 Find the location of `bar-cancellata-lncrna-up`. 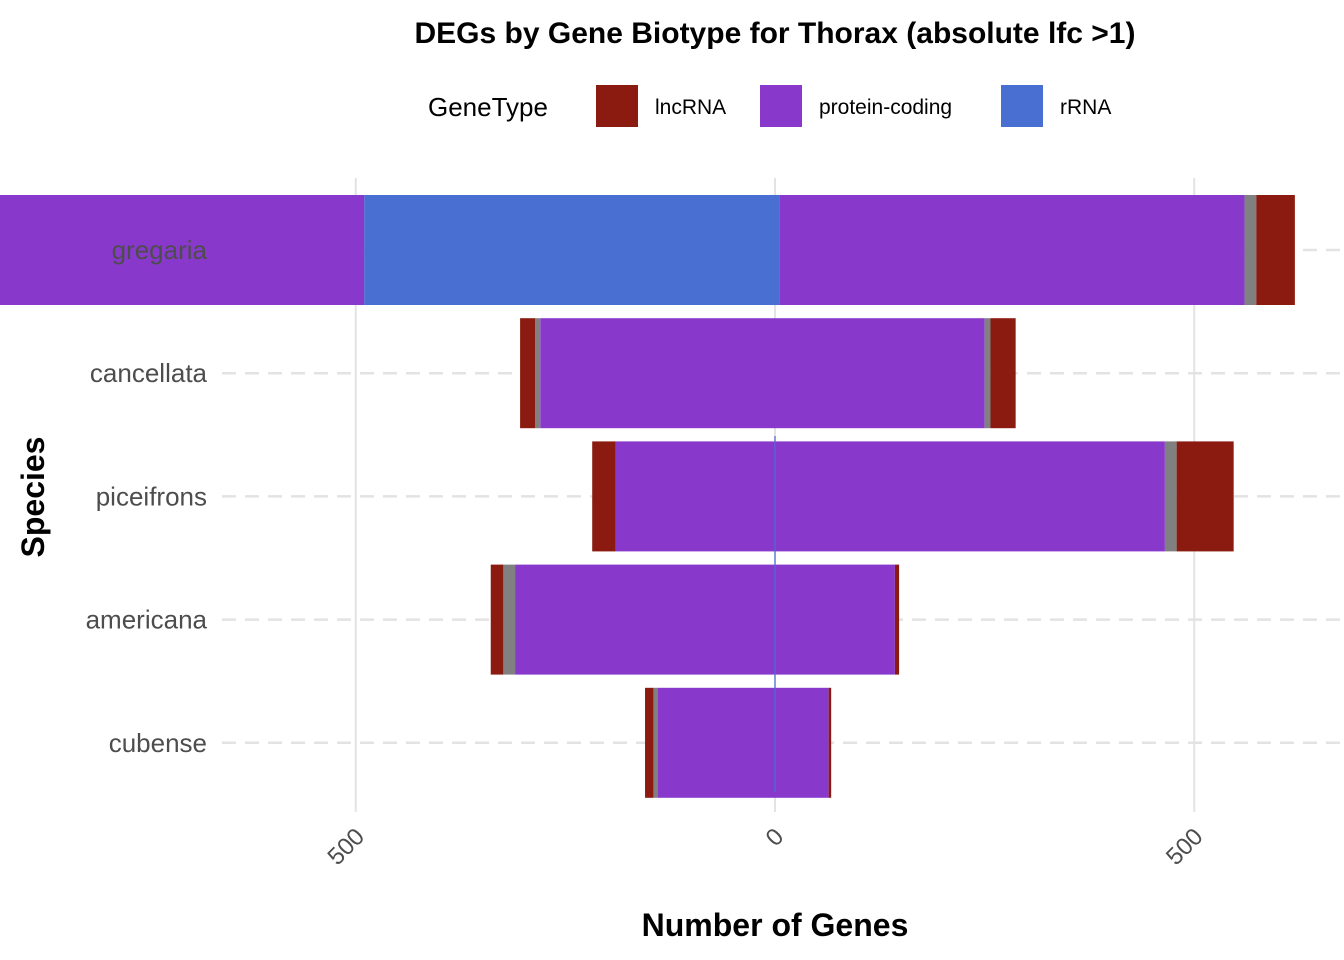

bar-cancellata-lncrna-up is located at coordinates (1003, 373).